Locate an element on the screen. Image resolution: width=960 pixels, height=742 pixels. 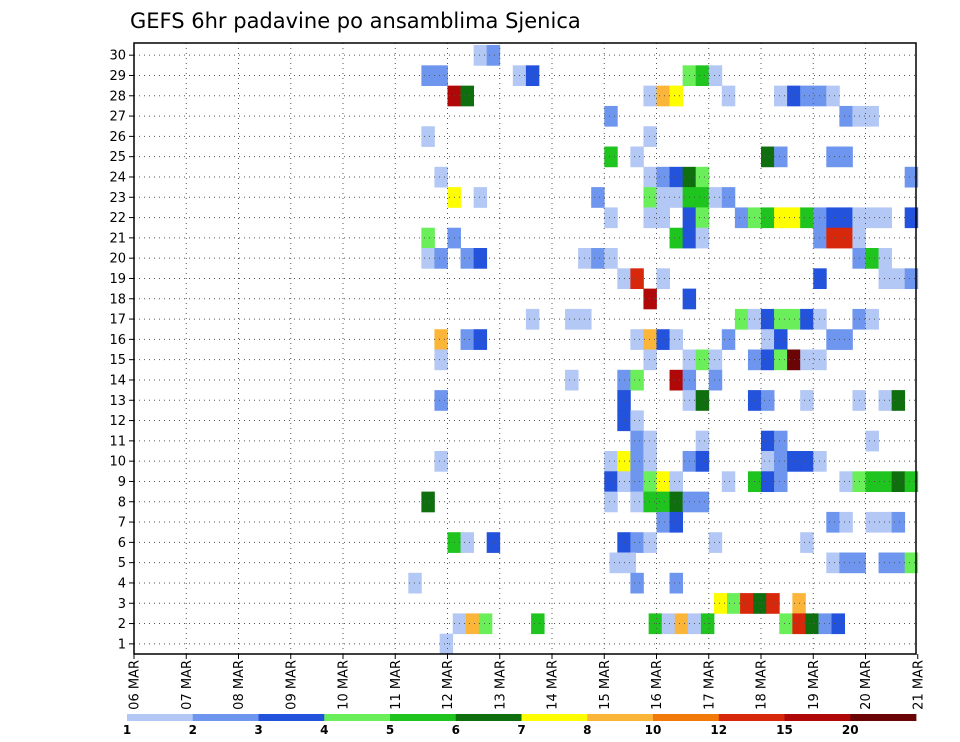
y-tick-label: 7 is located at coordinates (122, 523).